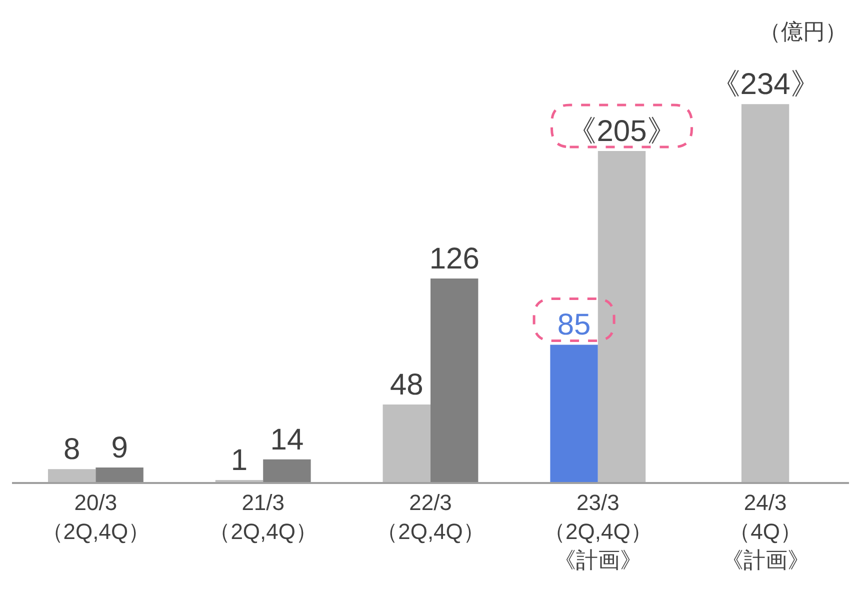  I want to click on x-tick-label: 23/3 （2Q,4Q）《計画》, so click(597, 531).